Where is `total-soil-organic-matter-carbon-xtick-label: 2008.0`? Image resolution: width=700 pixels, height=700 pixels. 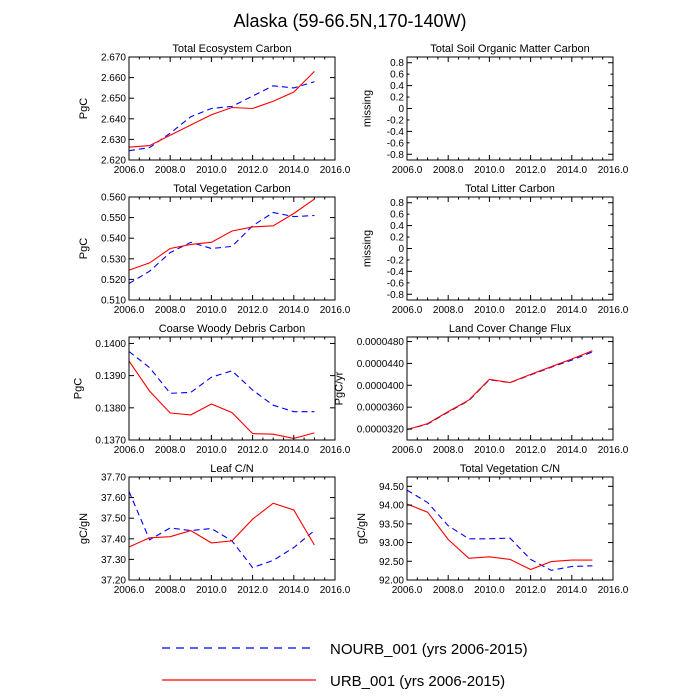 total-soil-organic-matter-carbon-xtick-label: 2008.0 is located at coordinates (448, 170).